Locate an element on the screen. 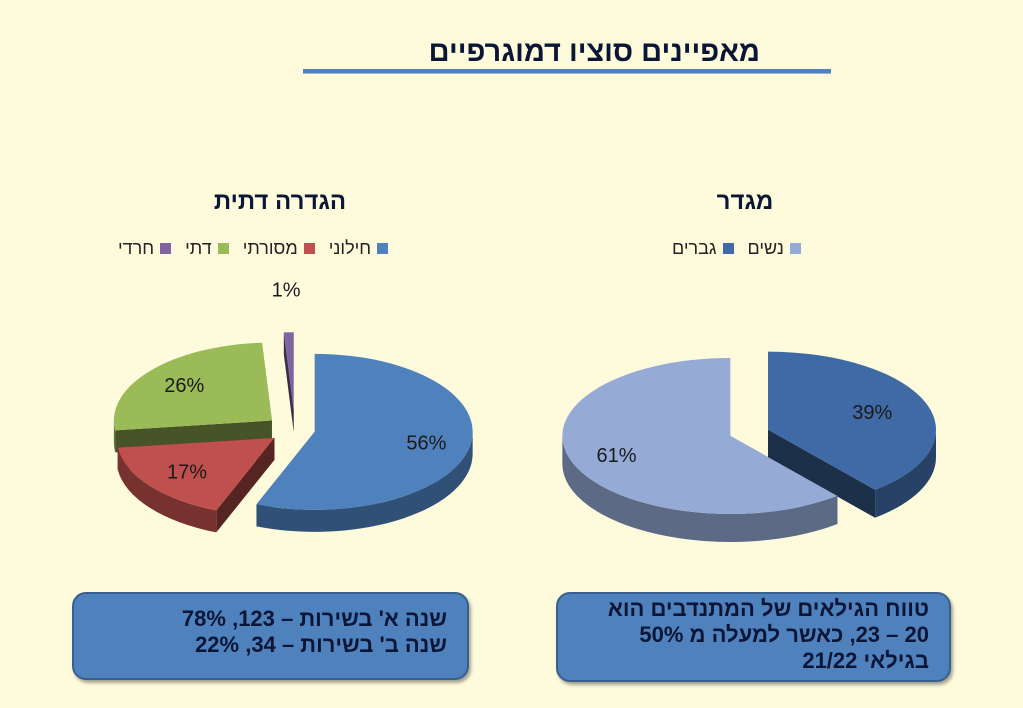 The height and width of the screenshot is (708, 1023). gender-pie: 39% 61% is located at coordinates (749, 446).